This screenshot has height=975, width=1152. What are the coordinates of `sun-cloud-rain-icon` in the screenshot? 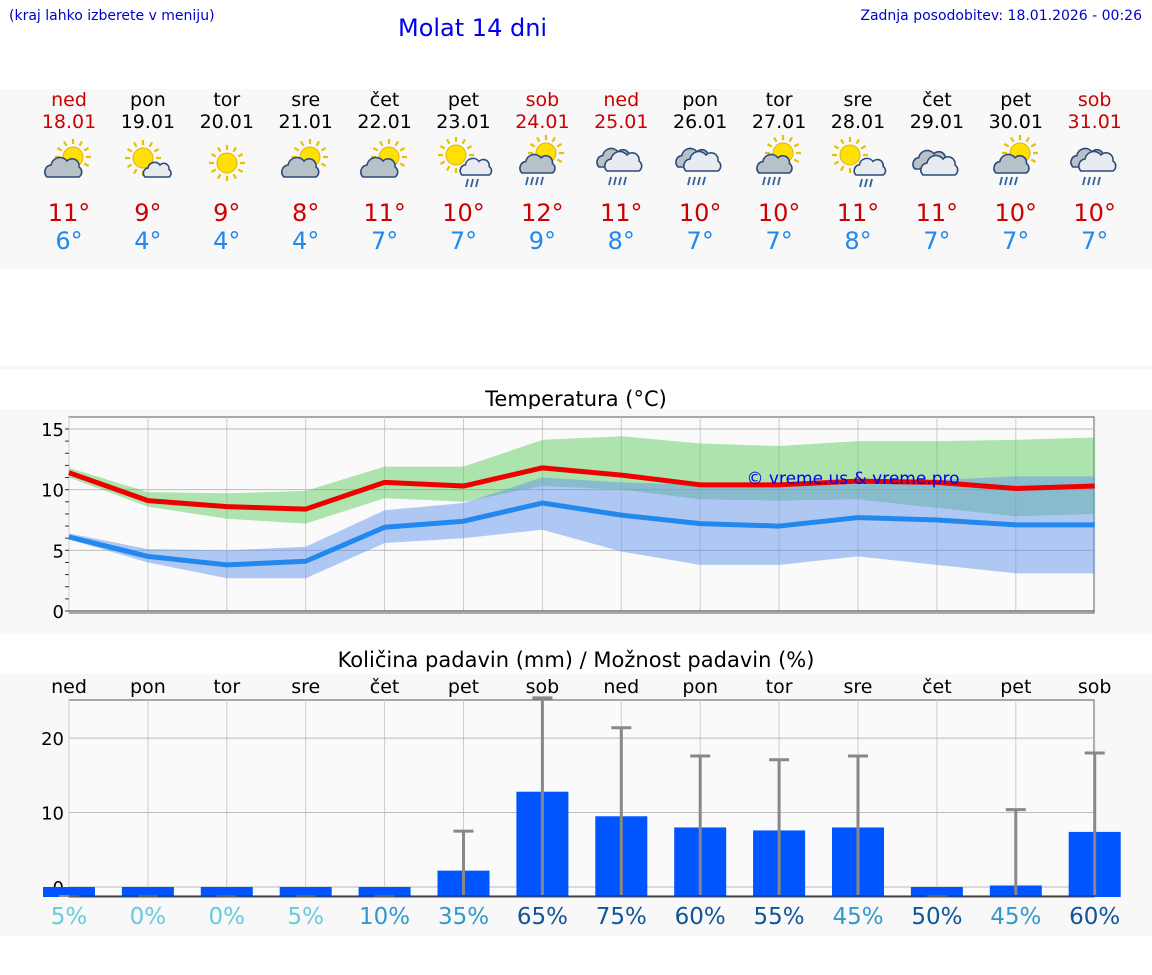 It's located at (779, 160).